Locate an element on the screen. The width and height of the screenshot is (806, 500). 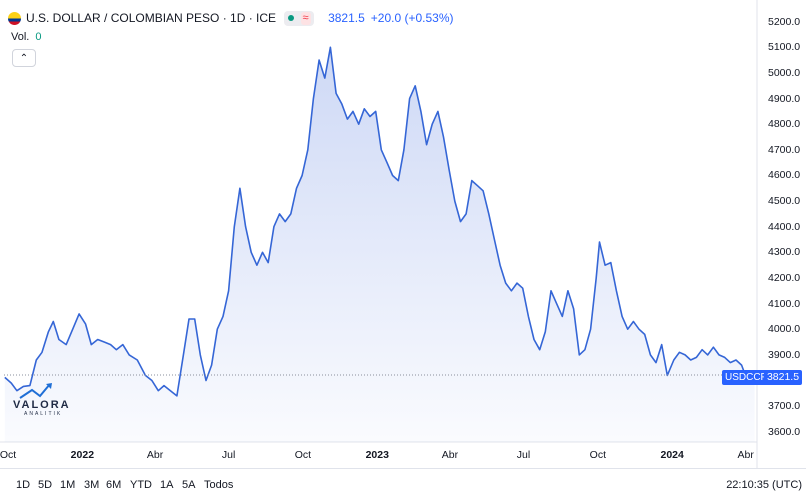
price-tick-label: 4800.0 is located at coordinates (784, 124).